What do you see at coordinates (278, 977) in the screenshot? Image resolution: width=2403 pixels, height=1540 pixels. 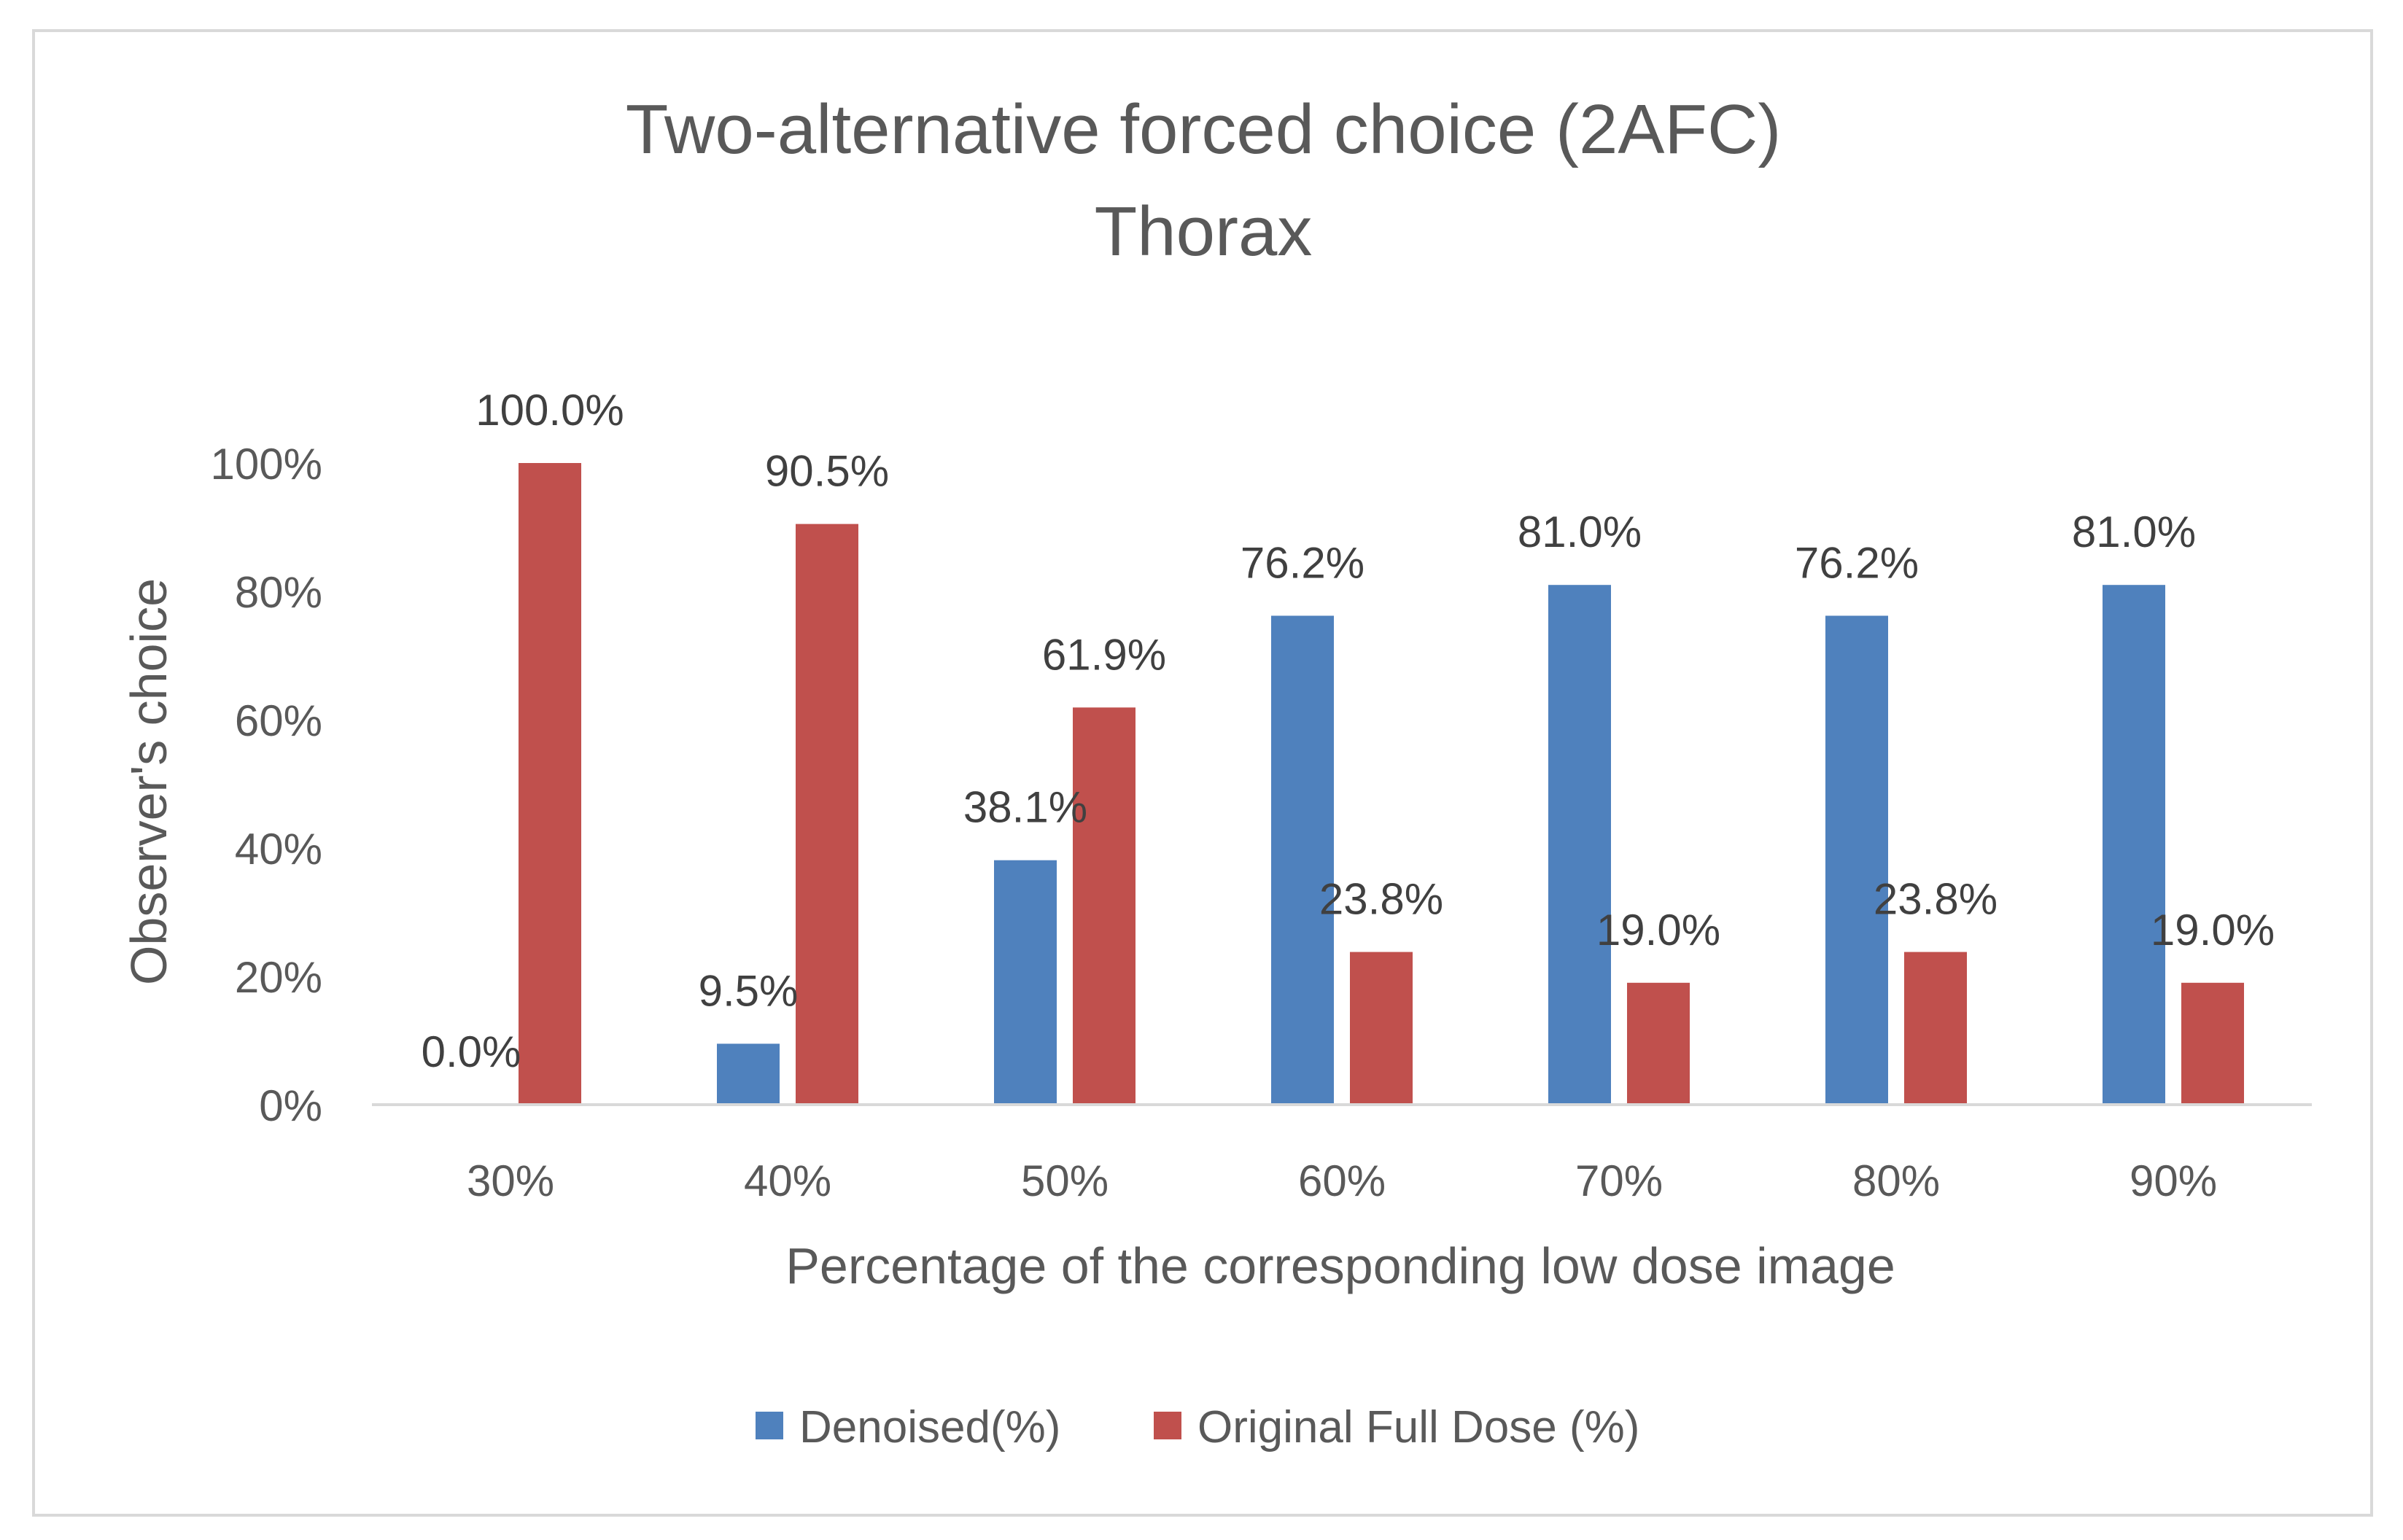 I see `y-tick-label: 20%` at bounding box center [278, 977].